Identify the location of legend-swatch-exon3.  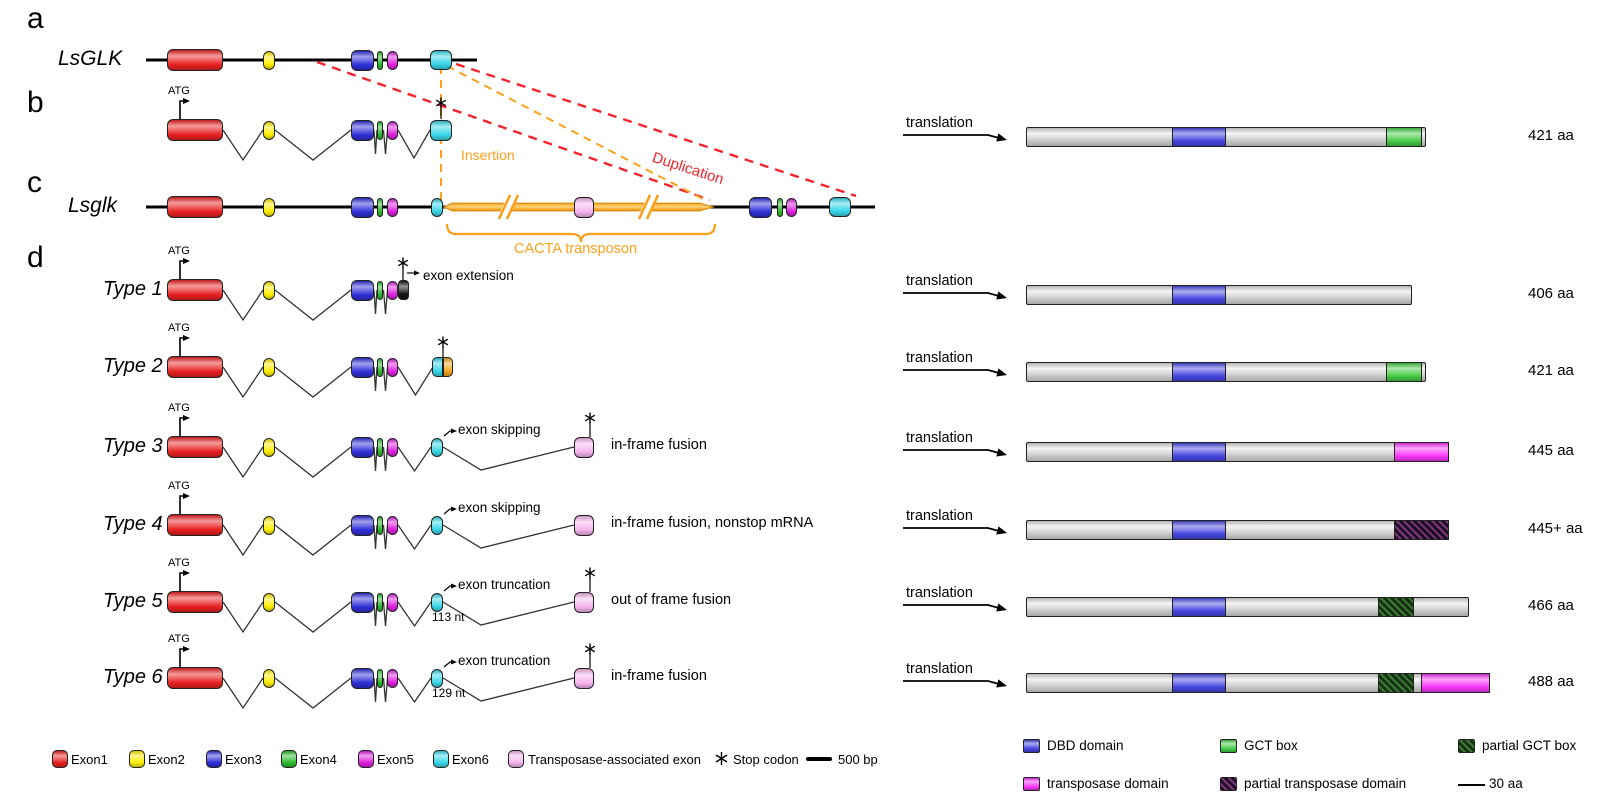
(214, 759).